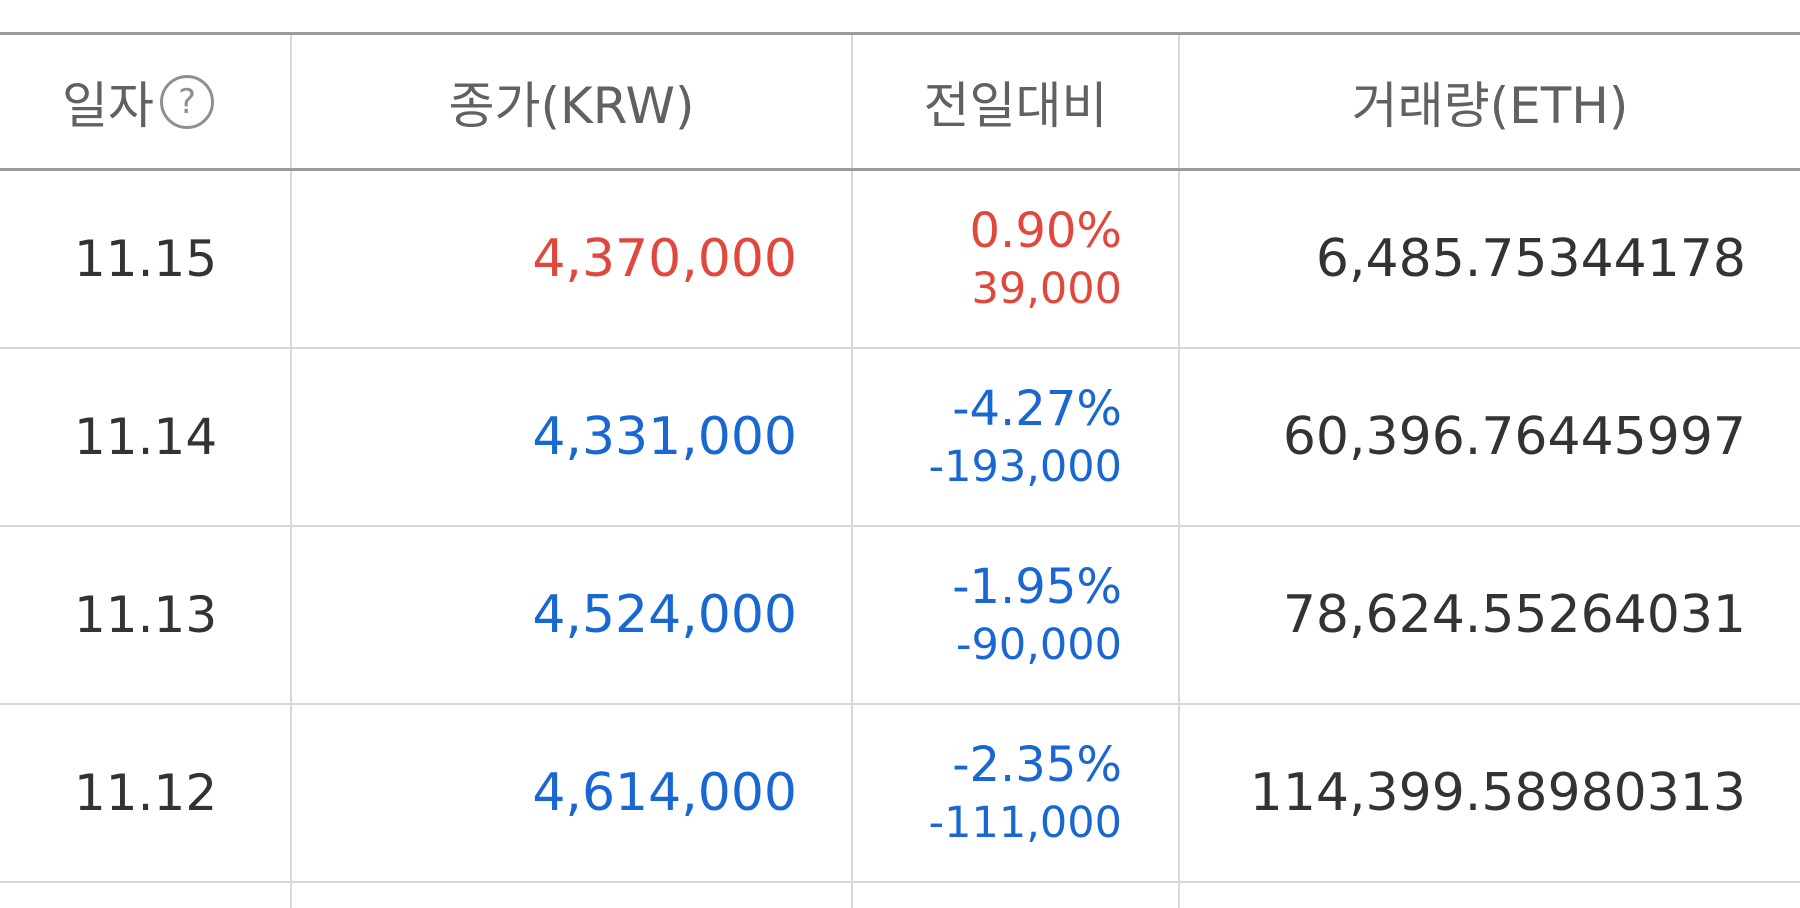 The height and width of the screenshot is (908, 1800). Describe the element at coordinates (1037, 408) in the screenshot. I see `change-percent: -4.27%` at that location.